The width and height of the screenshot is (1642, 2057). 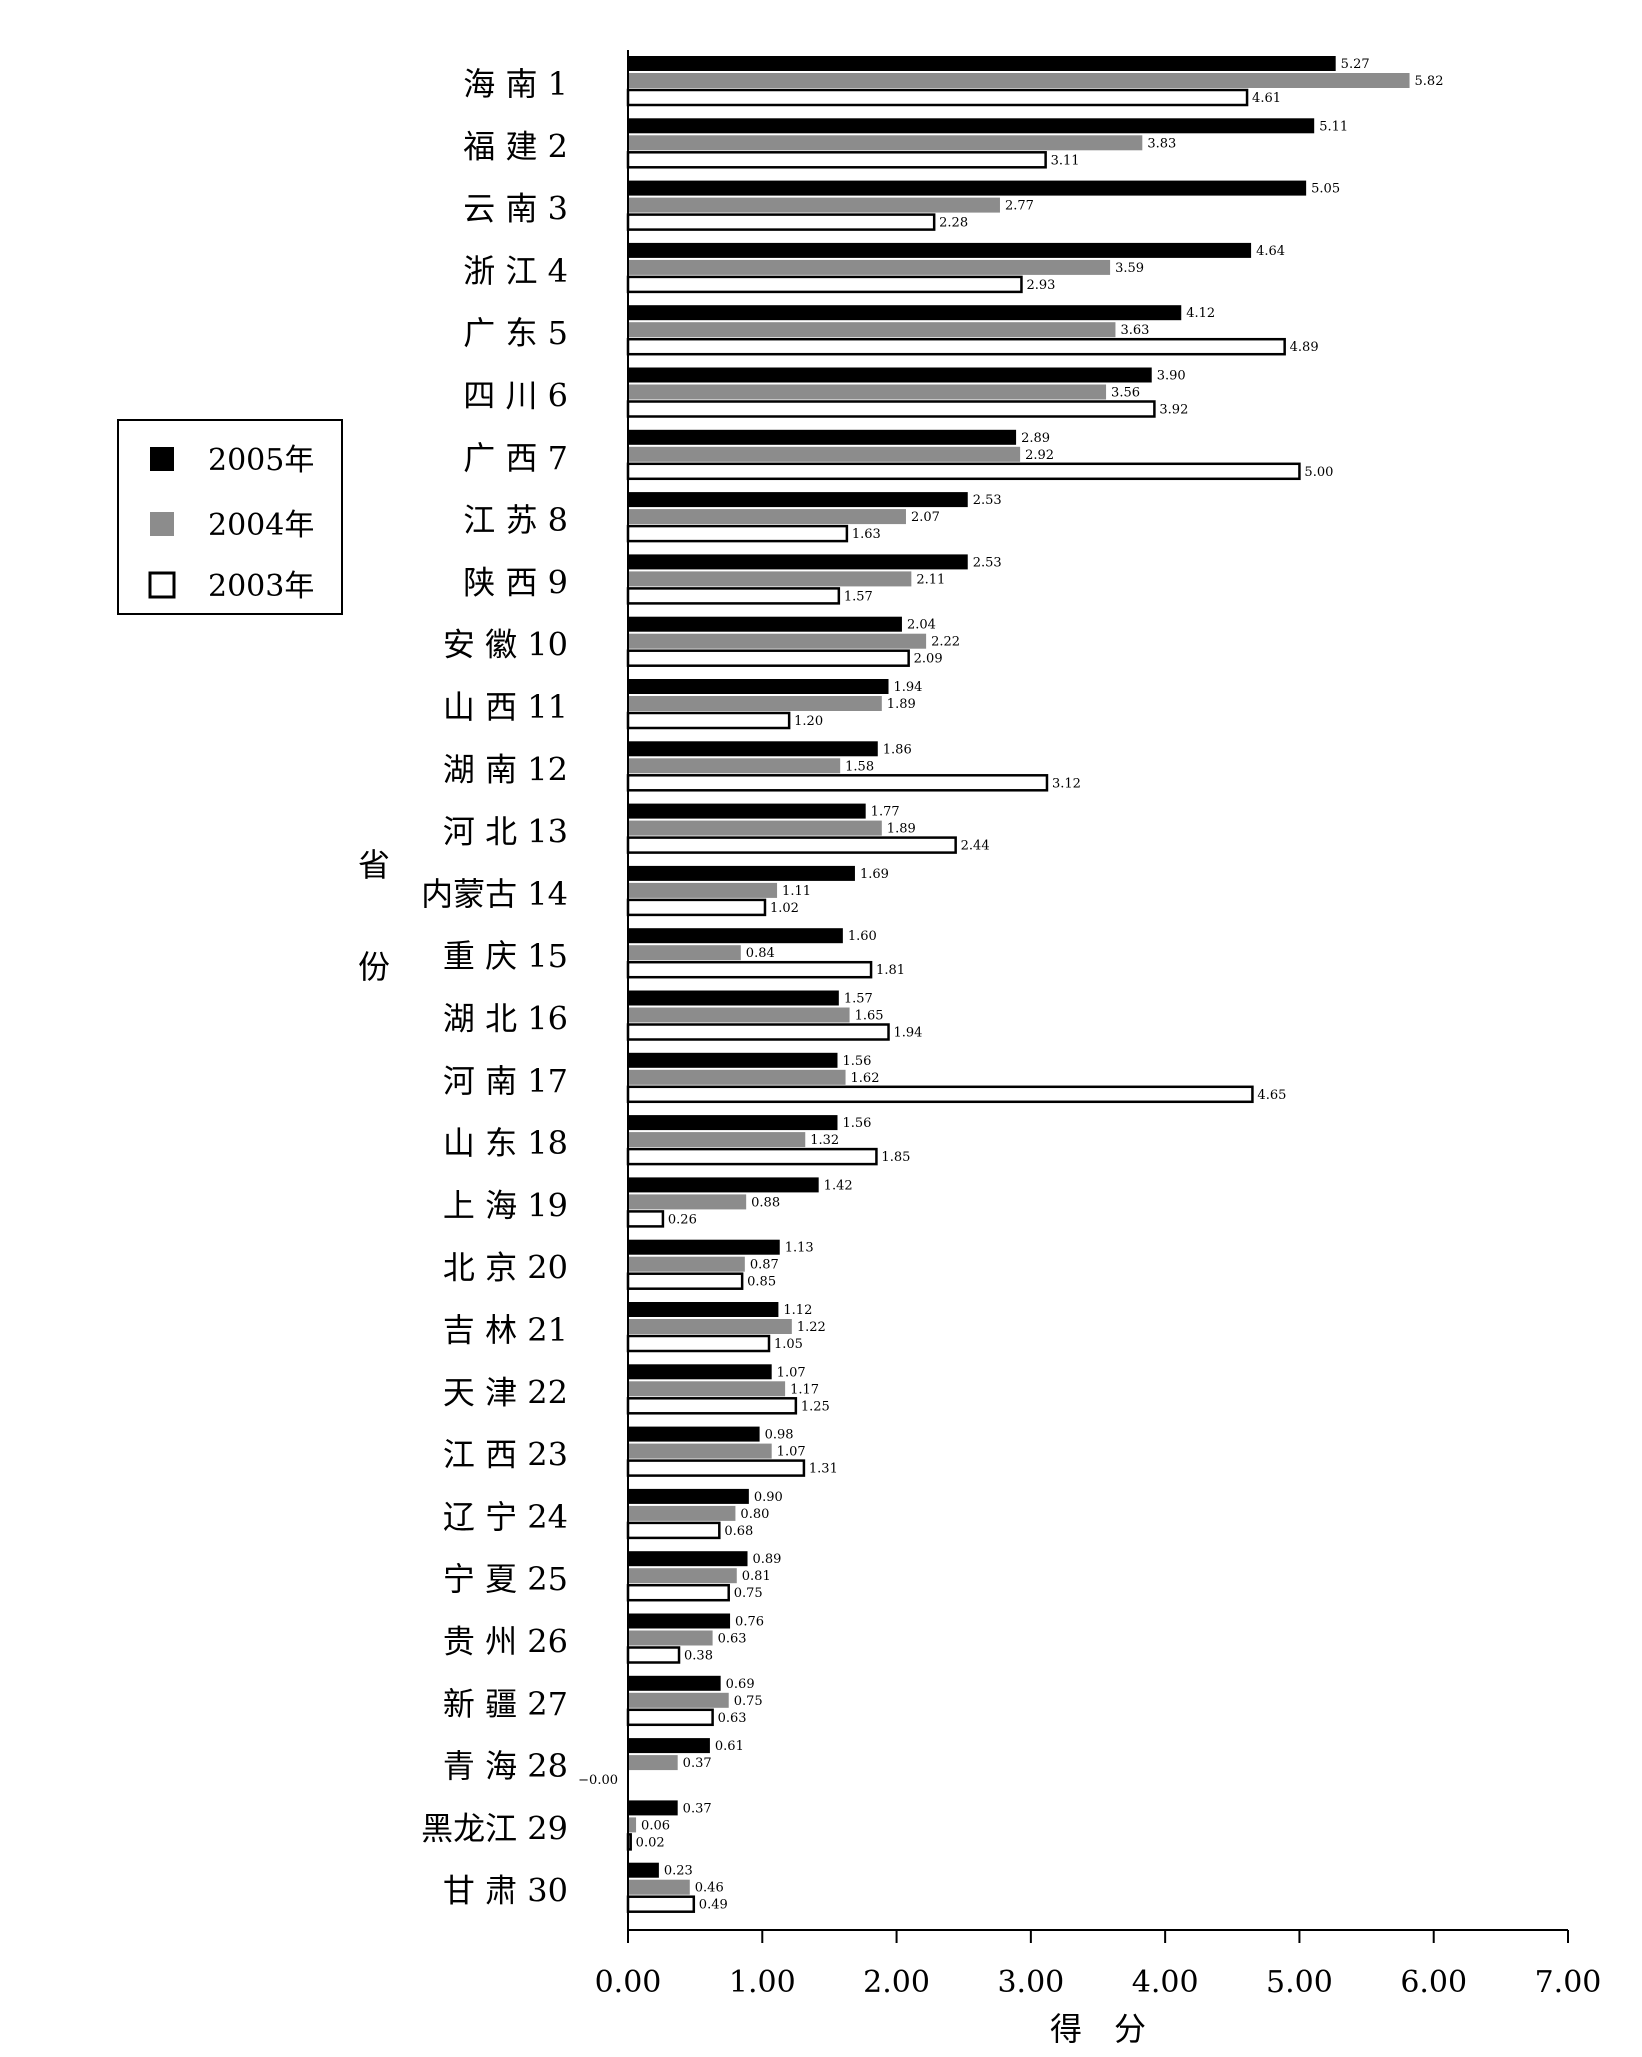 I want to click on value-label: 0.26, so click(x=682, y=1219).